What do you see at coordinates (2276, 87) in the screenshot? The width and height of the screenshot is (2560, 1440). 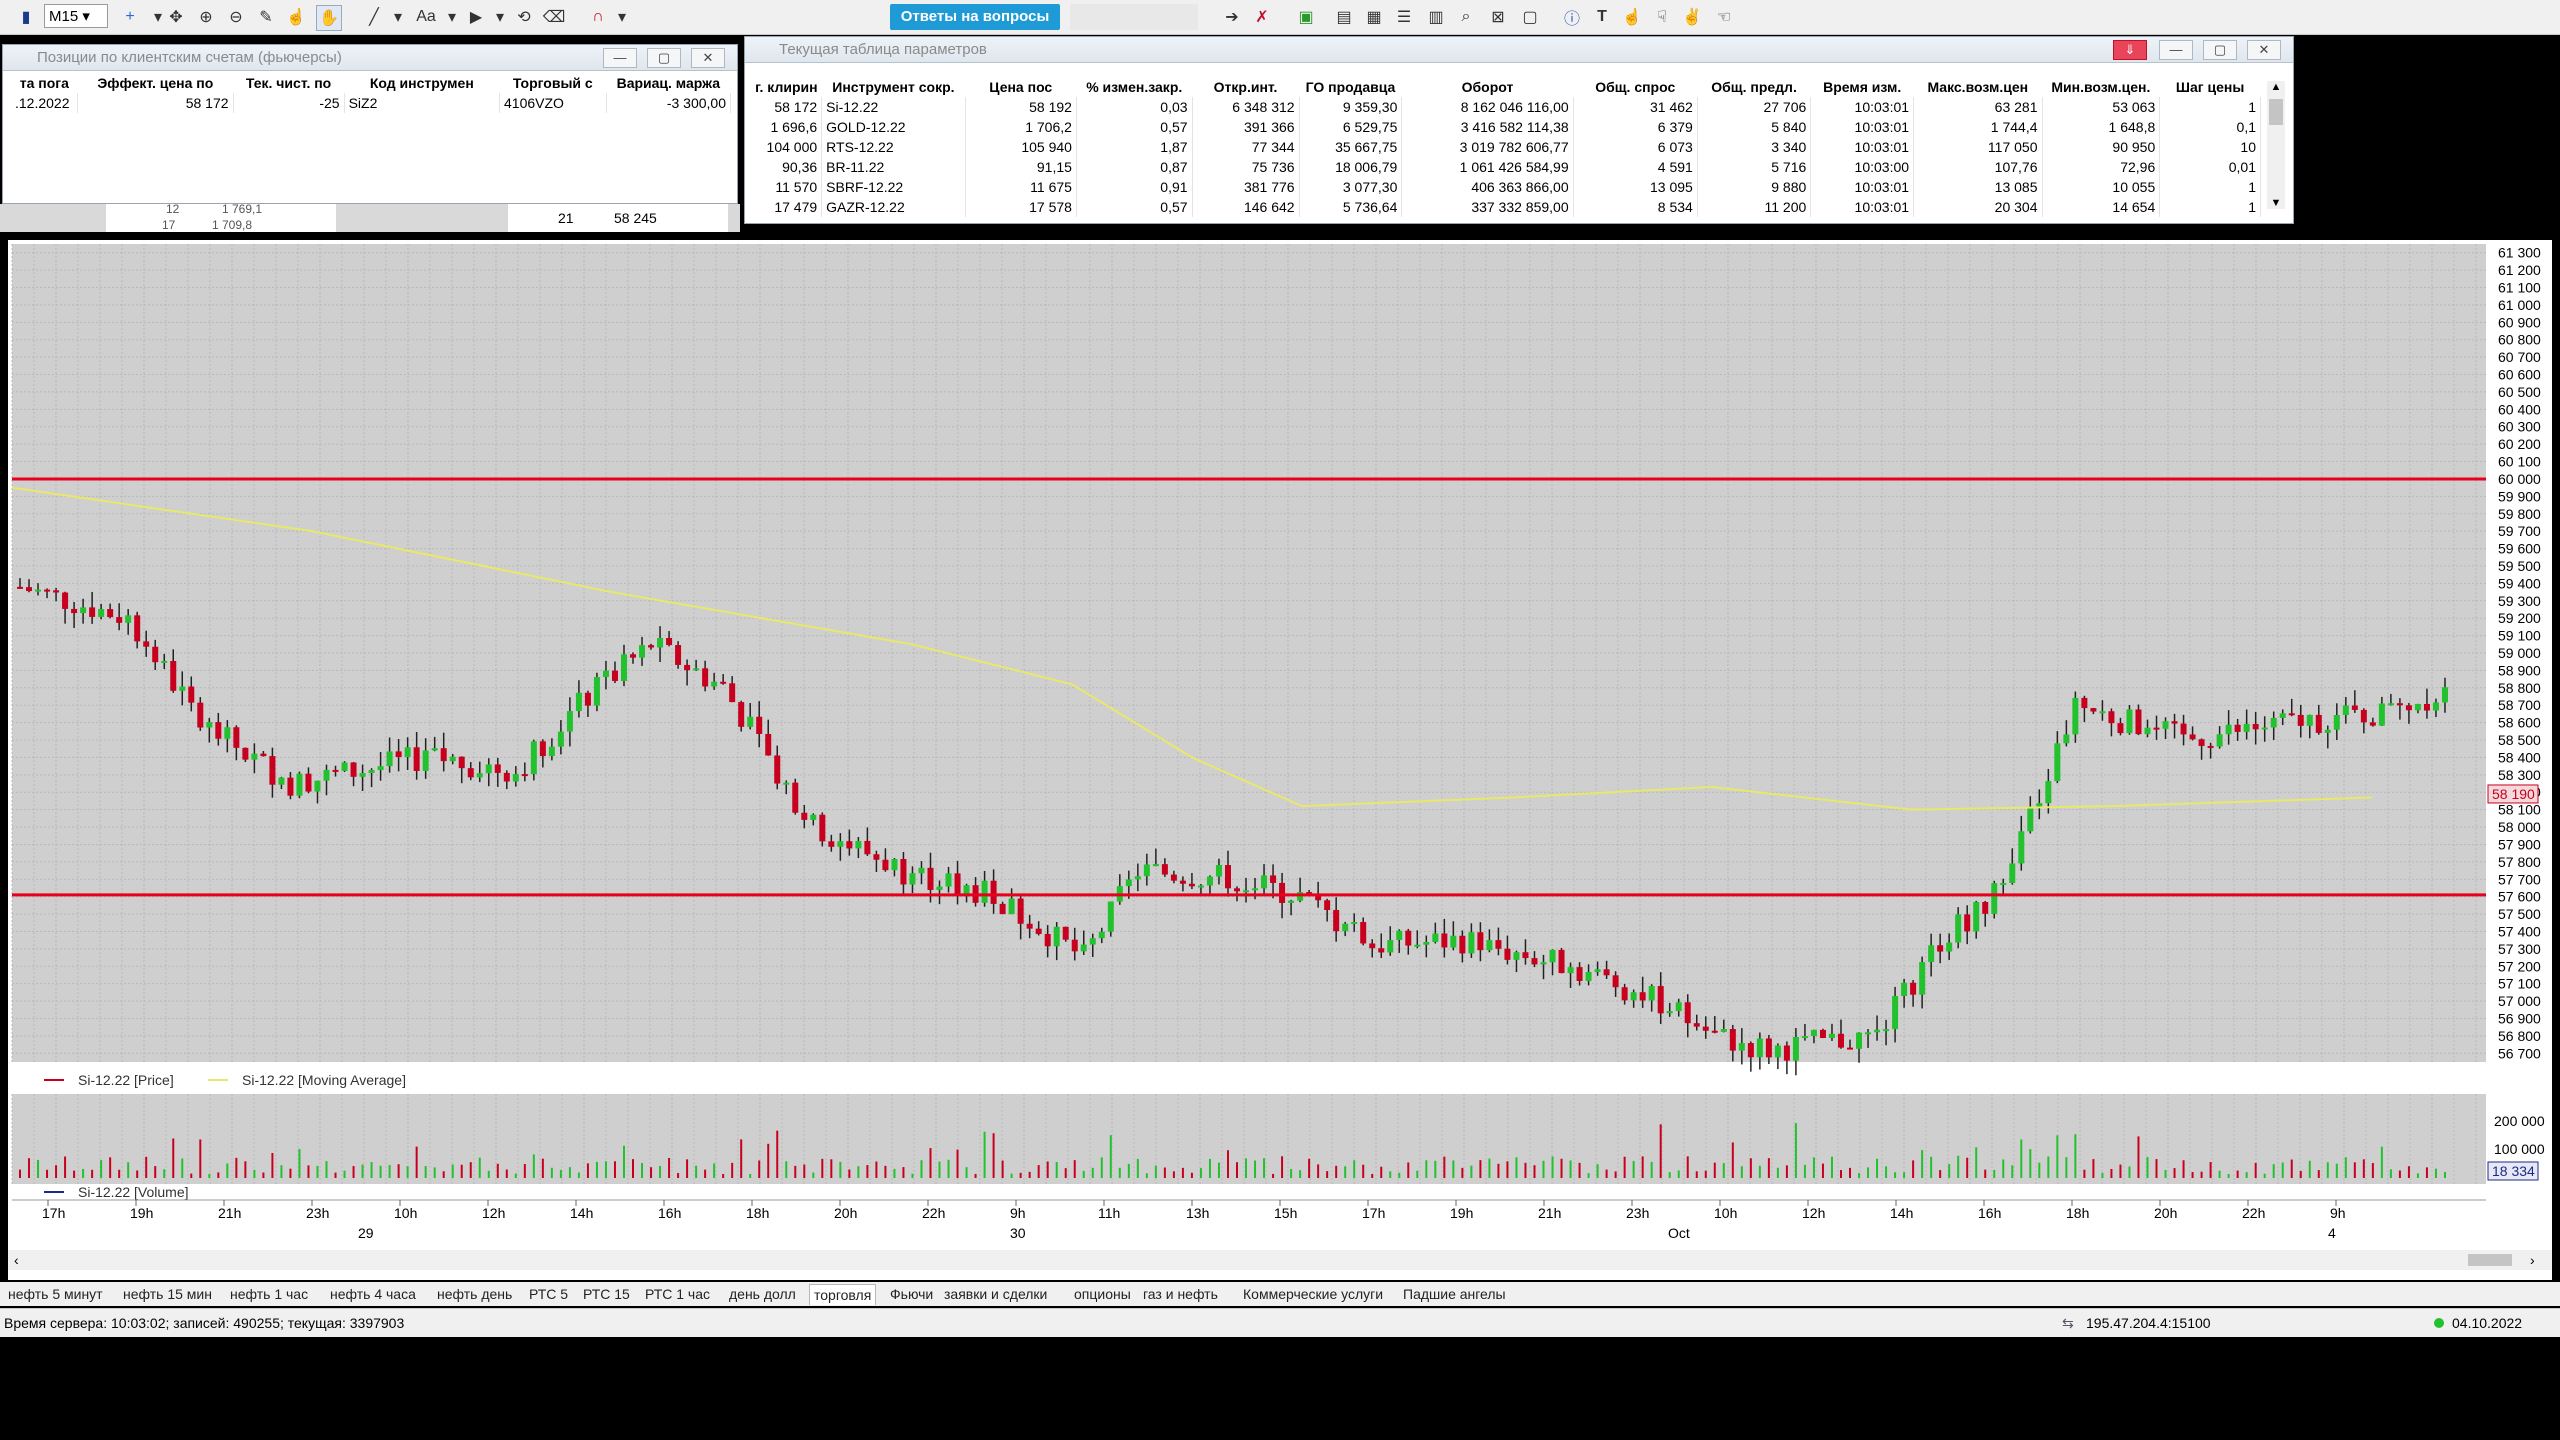 I see `scroll-up-icon: ▲` at bounding box center [2276, 87].